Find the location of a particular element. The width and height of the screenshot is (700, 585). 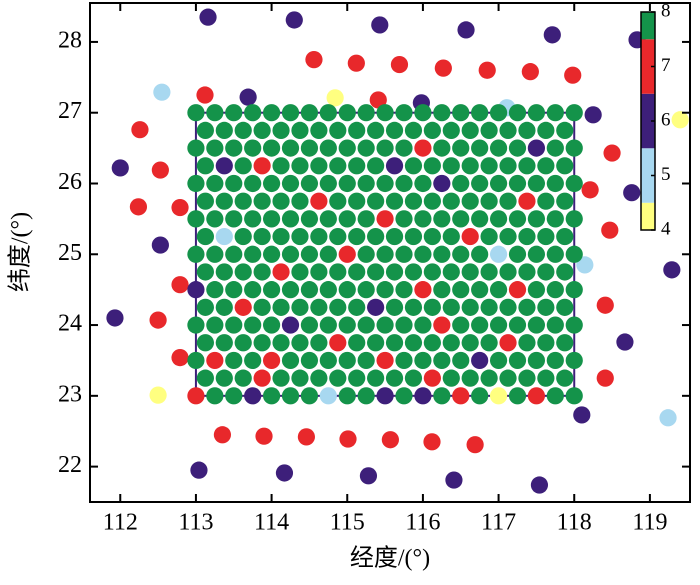

y-axis-label: 纬度/(°) is located at coordinates (20, 252).